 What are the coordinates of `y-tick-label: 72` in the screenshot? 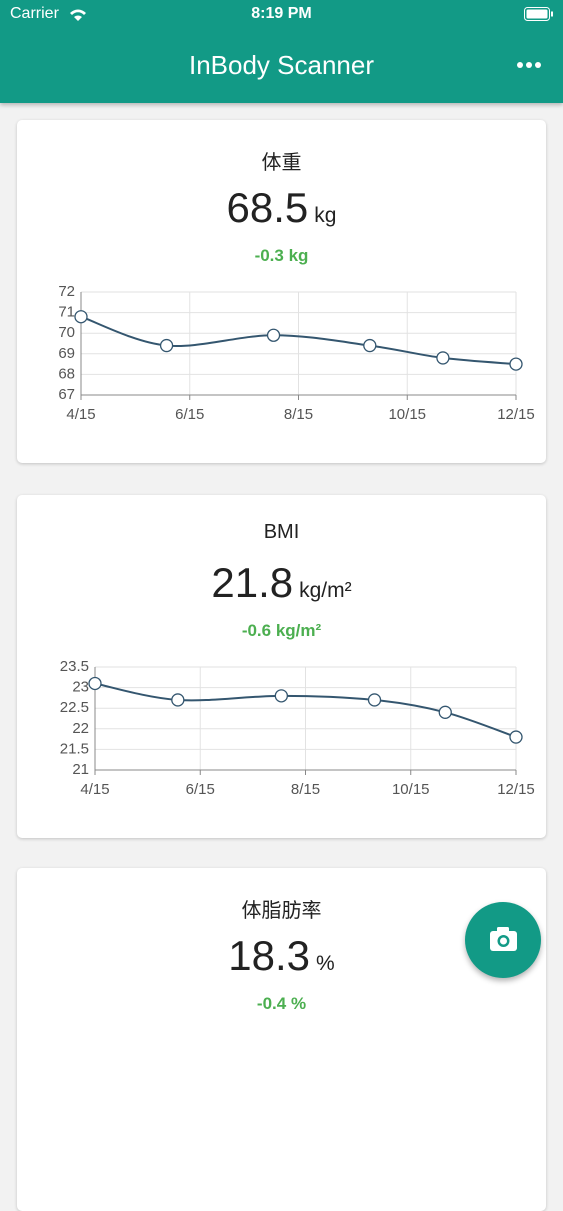 It's located at (66, 291).